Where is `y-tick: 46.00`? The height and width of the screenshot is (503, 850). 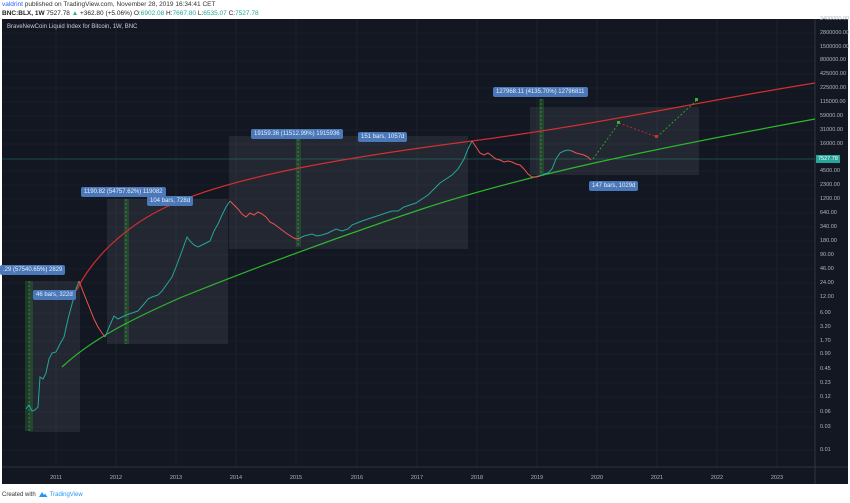
y-tick: 46.00 is located at coordinates (827, 269).